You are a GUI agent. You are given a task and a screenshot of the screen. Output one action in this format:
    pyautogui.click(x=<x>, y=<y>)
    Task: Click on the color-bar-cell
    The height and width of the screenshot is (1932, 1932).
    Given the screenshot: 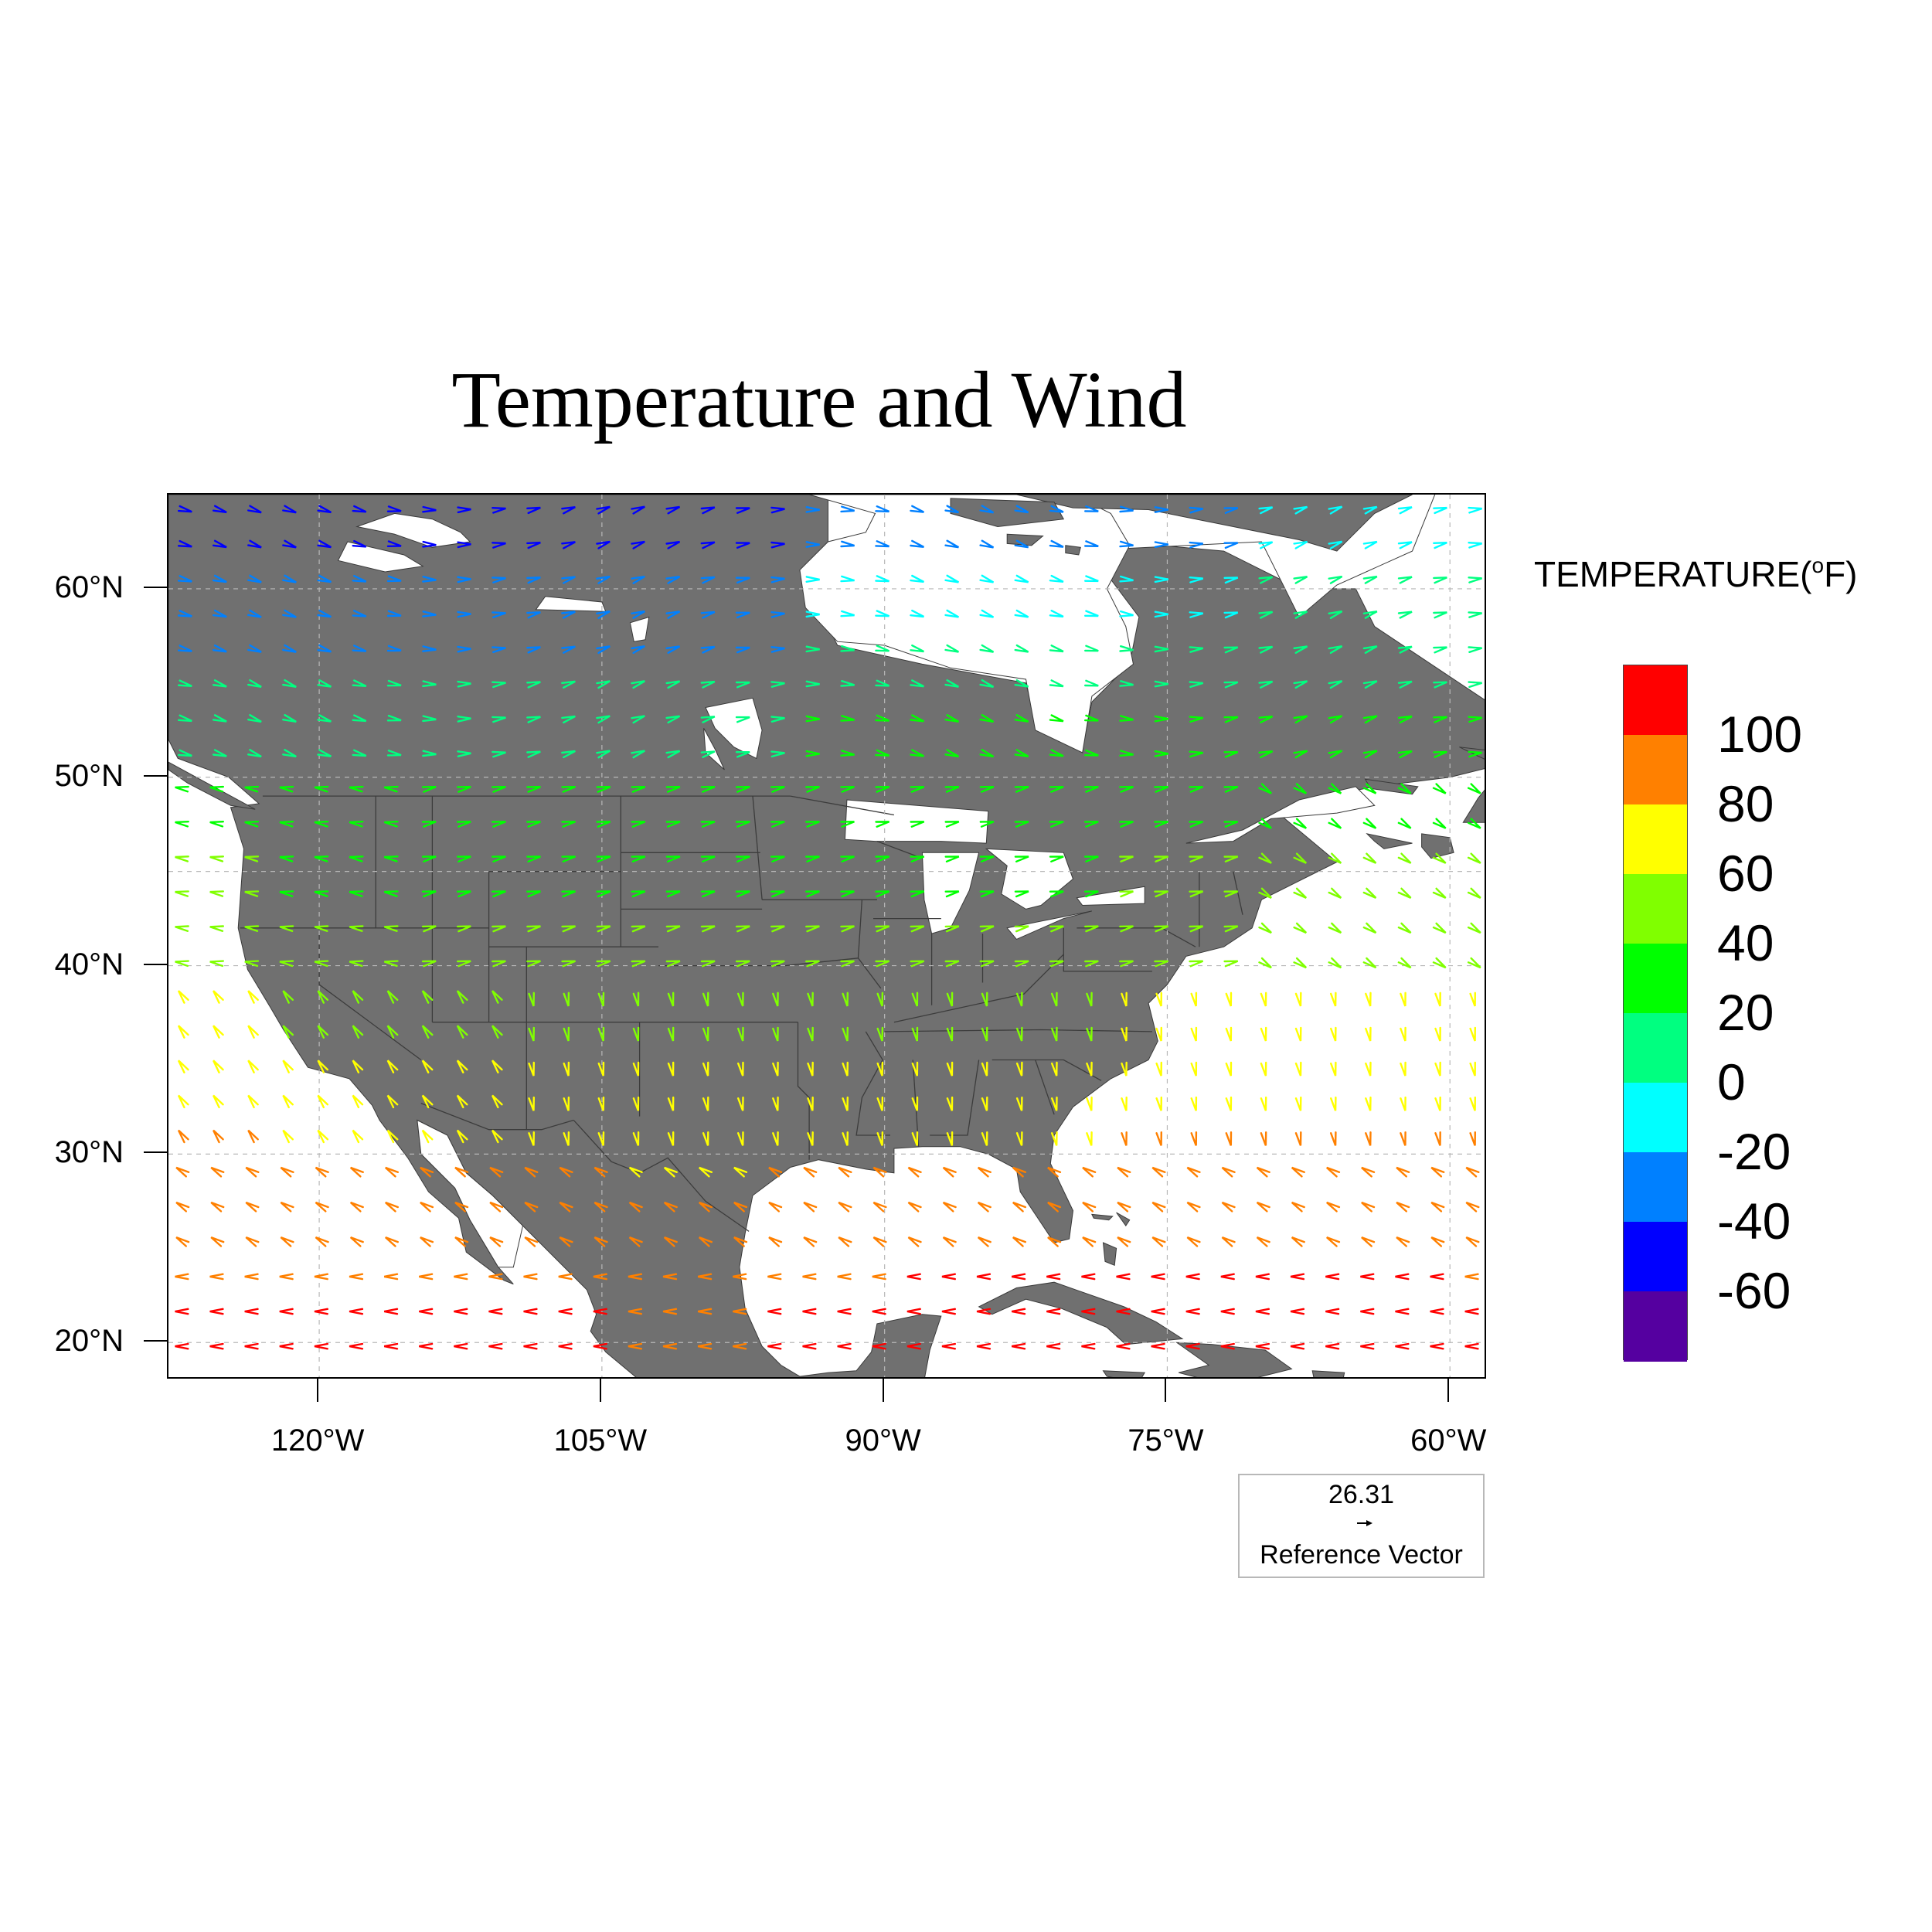 What is the action you would take?
    pyautogui.click(x=1656, y=979)
    